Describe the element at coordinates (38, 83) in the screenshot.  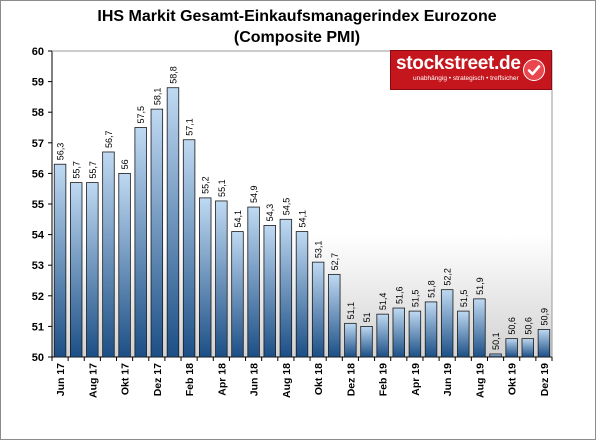
I see `y-tick-label: 59` at that location.